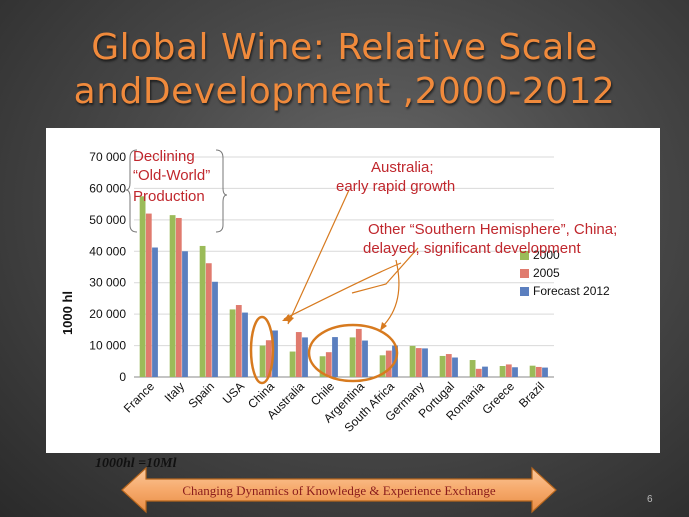 The width and height of the screenshot is (689, 517). Describe the element at coordinates (286, 317) in the screenshot. I see `southern-arrow-head-b` at that location.